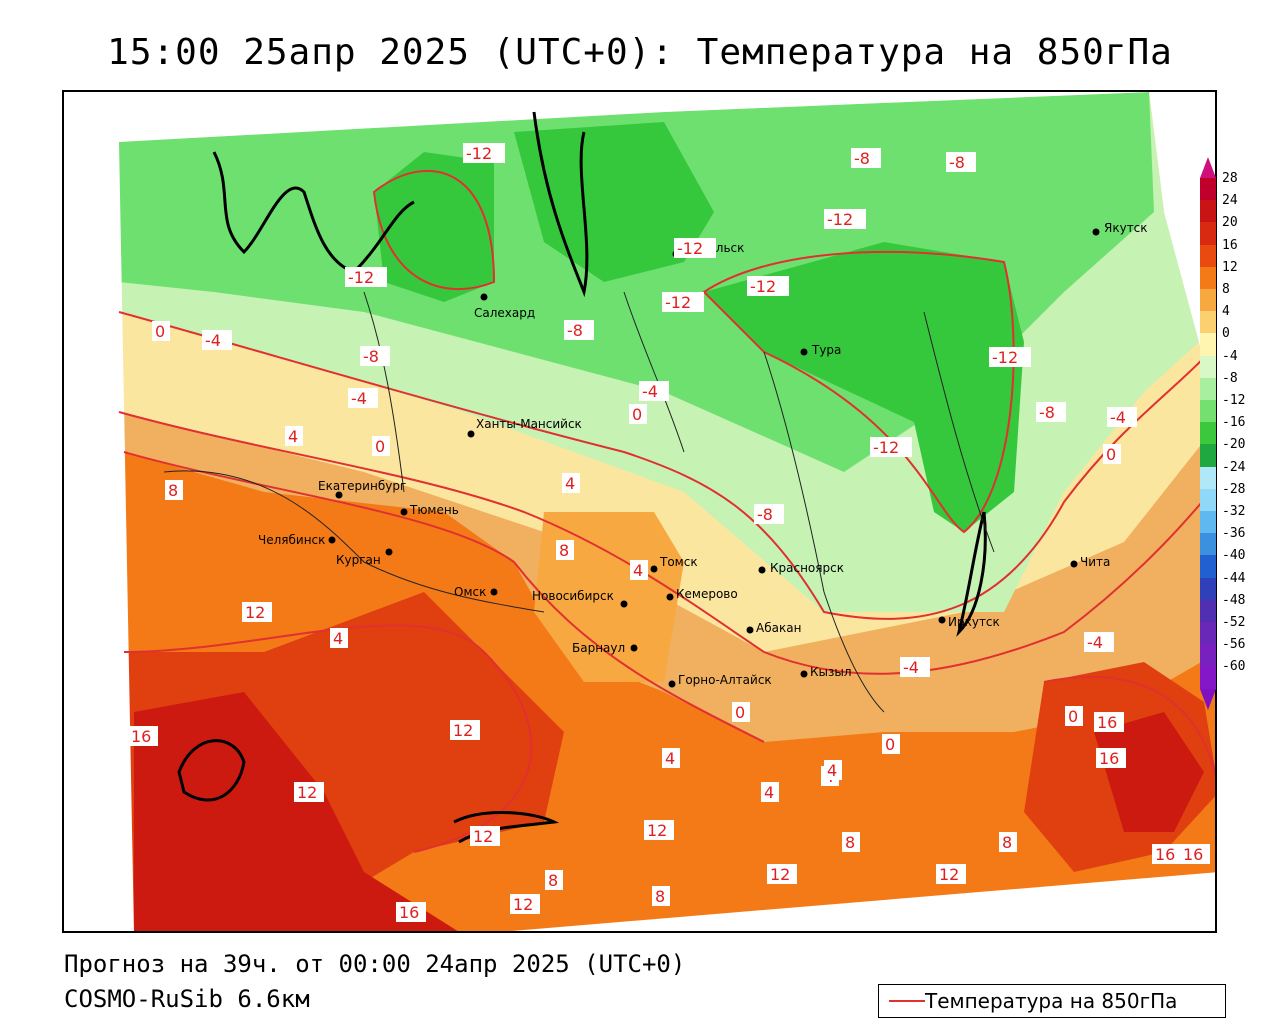  I want to click on city-label: Томск, so click(678, 562).